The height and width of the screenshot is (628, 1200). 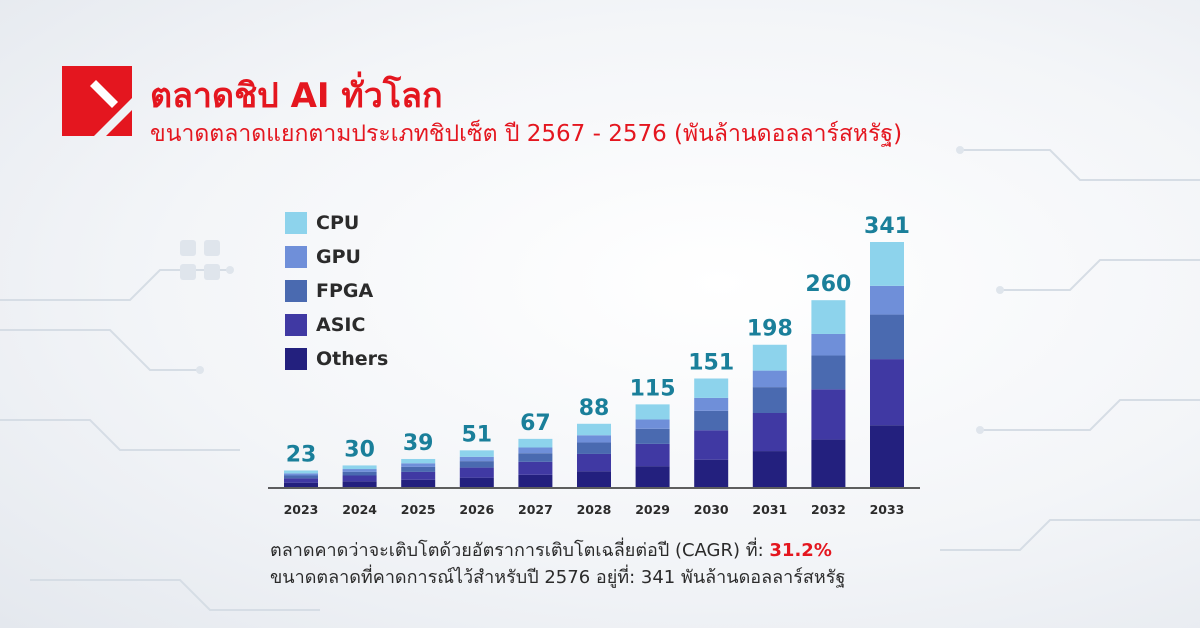 What do you see at coordinates (418, 509) in the screenshot?
I see `x-tick-label-2025: 2025` at bounding box center [418, 509].